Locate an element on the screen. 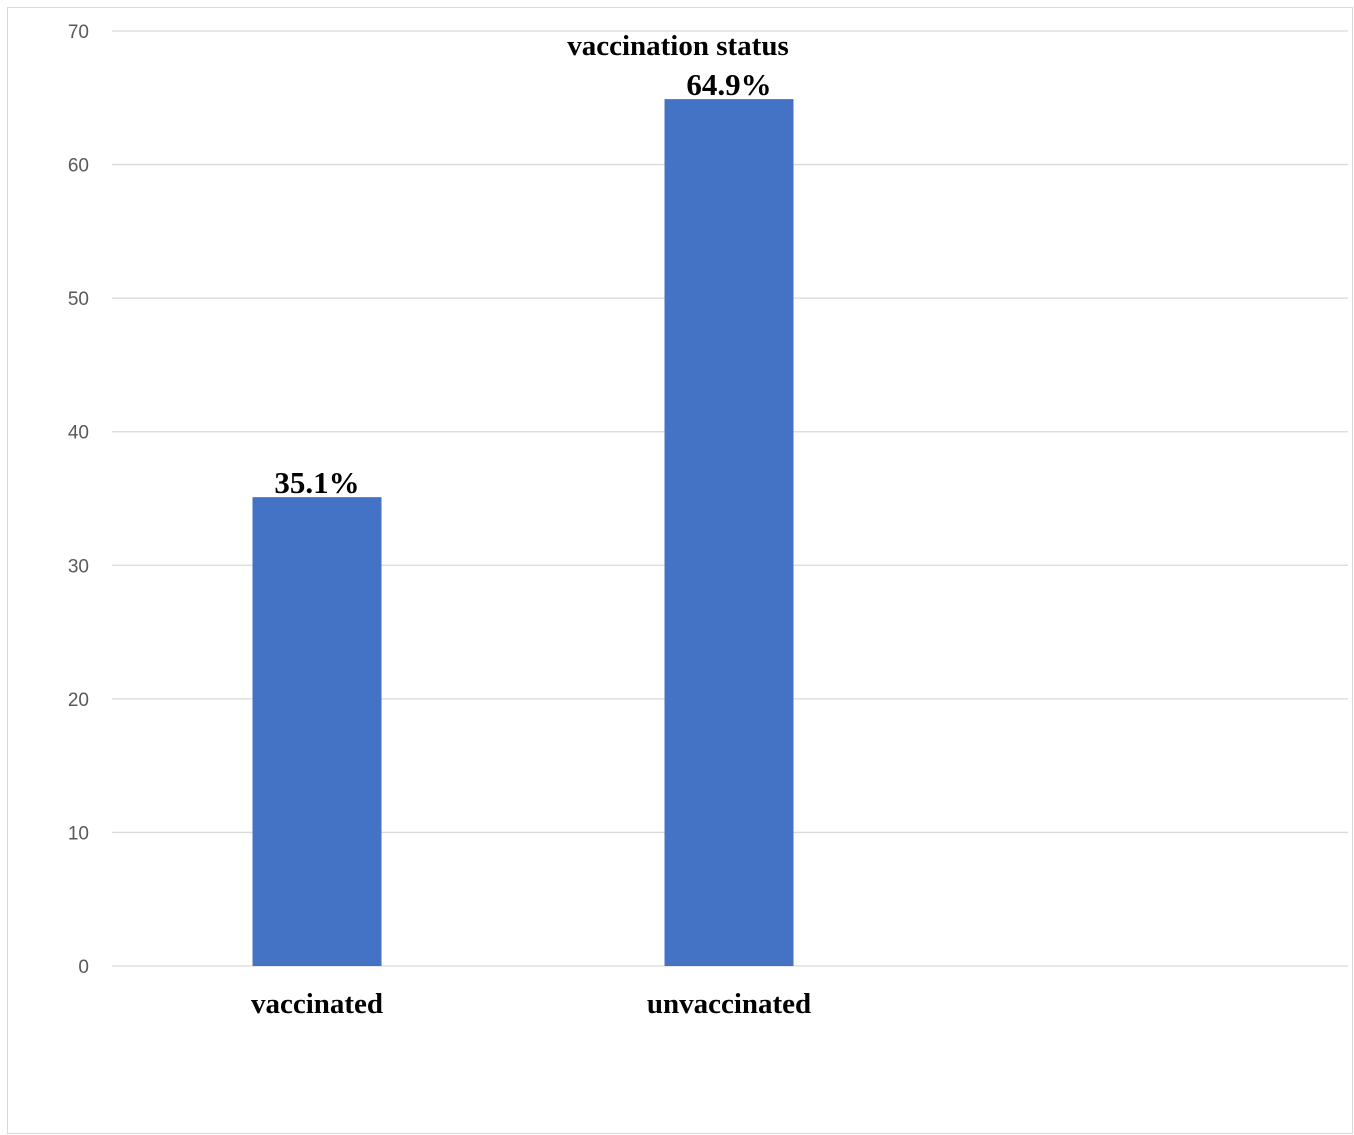 The height and width of the screenshot is (1135, 1354). data-label-vaccinated: 35.1% is located at coordinates (316, 482).